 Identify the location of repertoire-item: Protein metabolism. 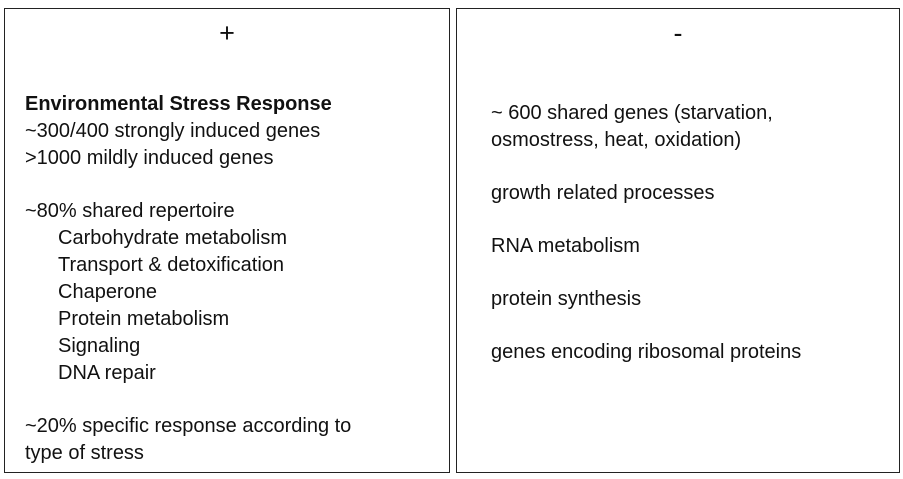
(144, 319).